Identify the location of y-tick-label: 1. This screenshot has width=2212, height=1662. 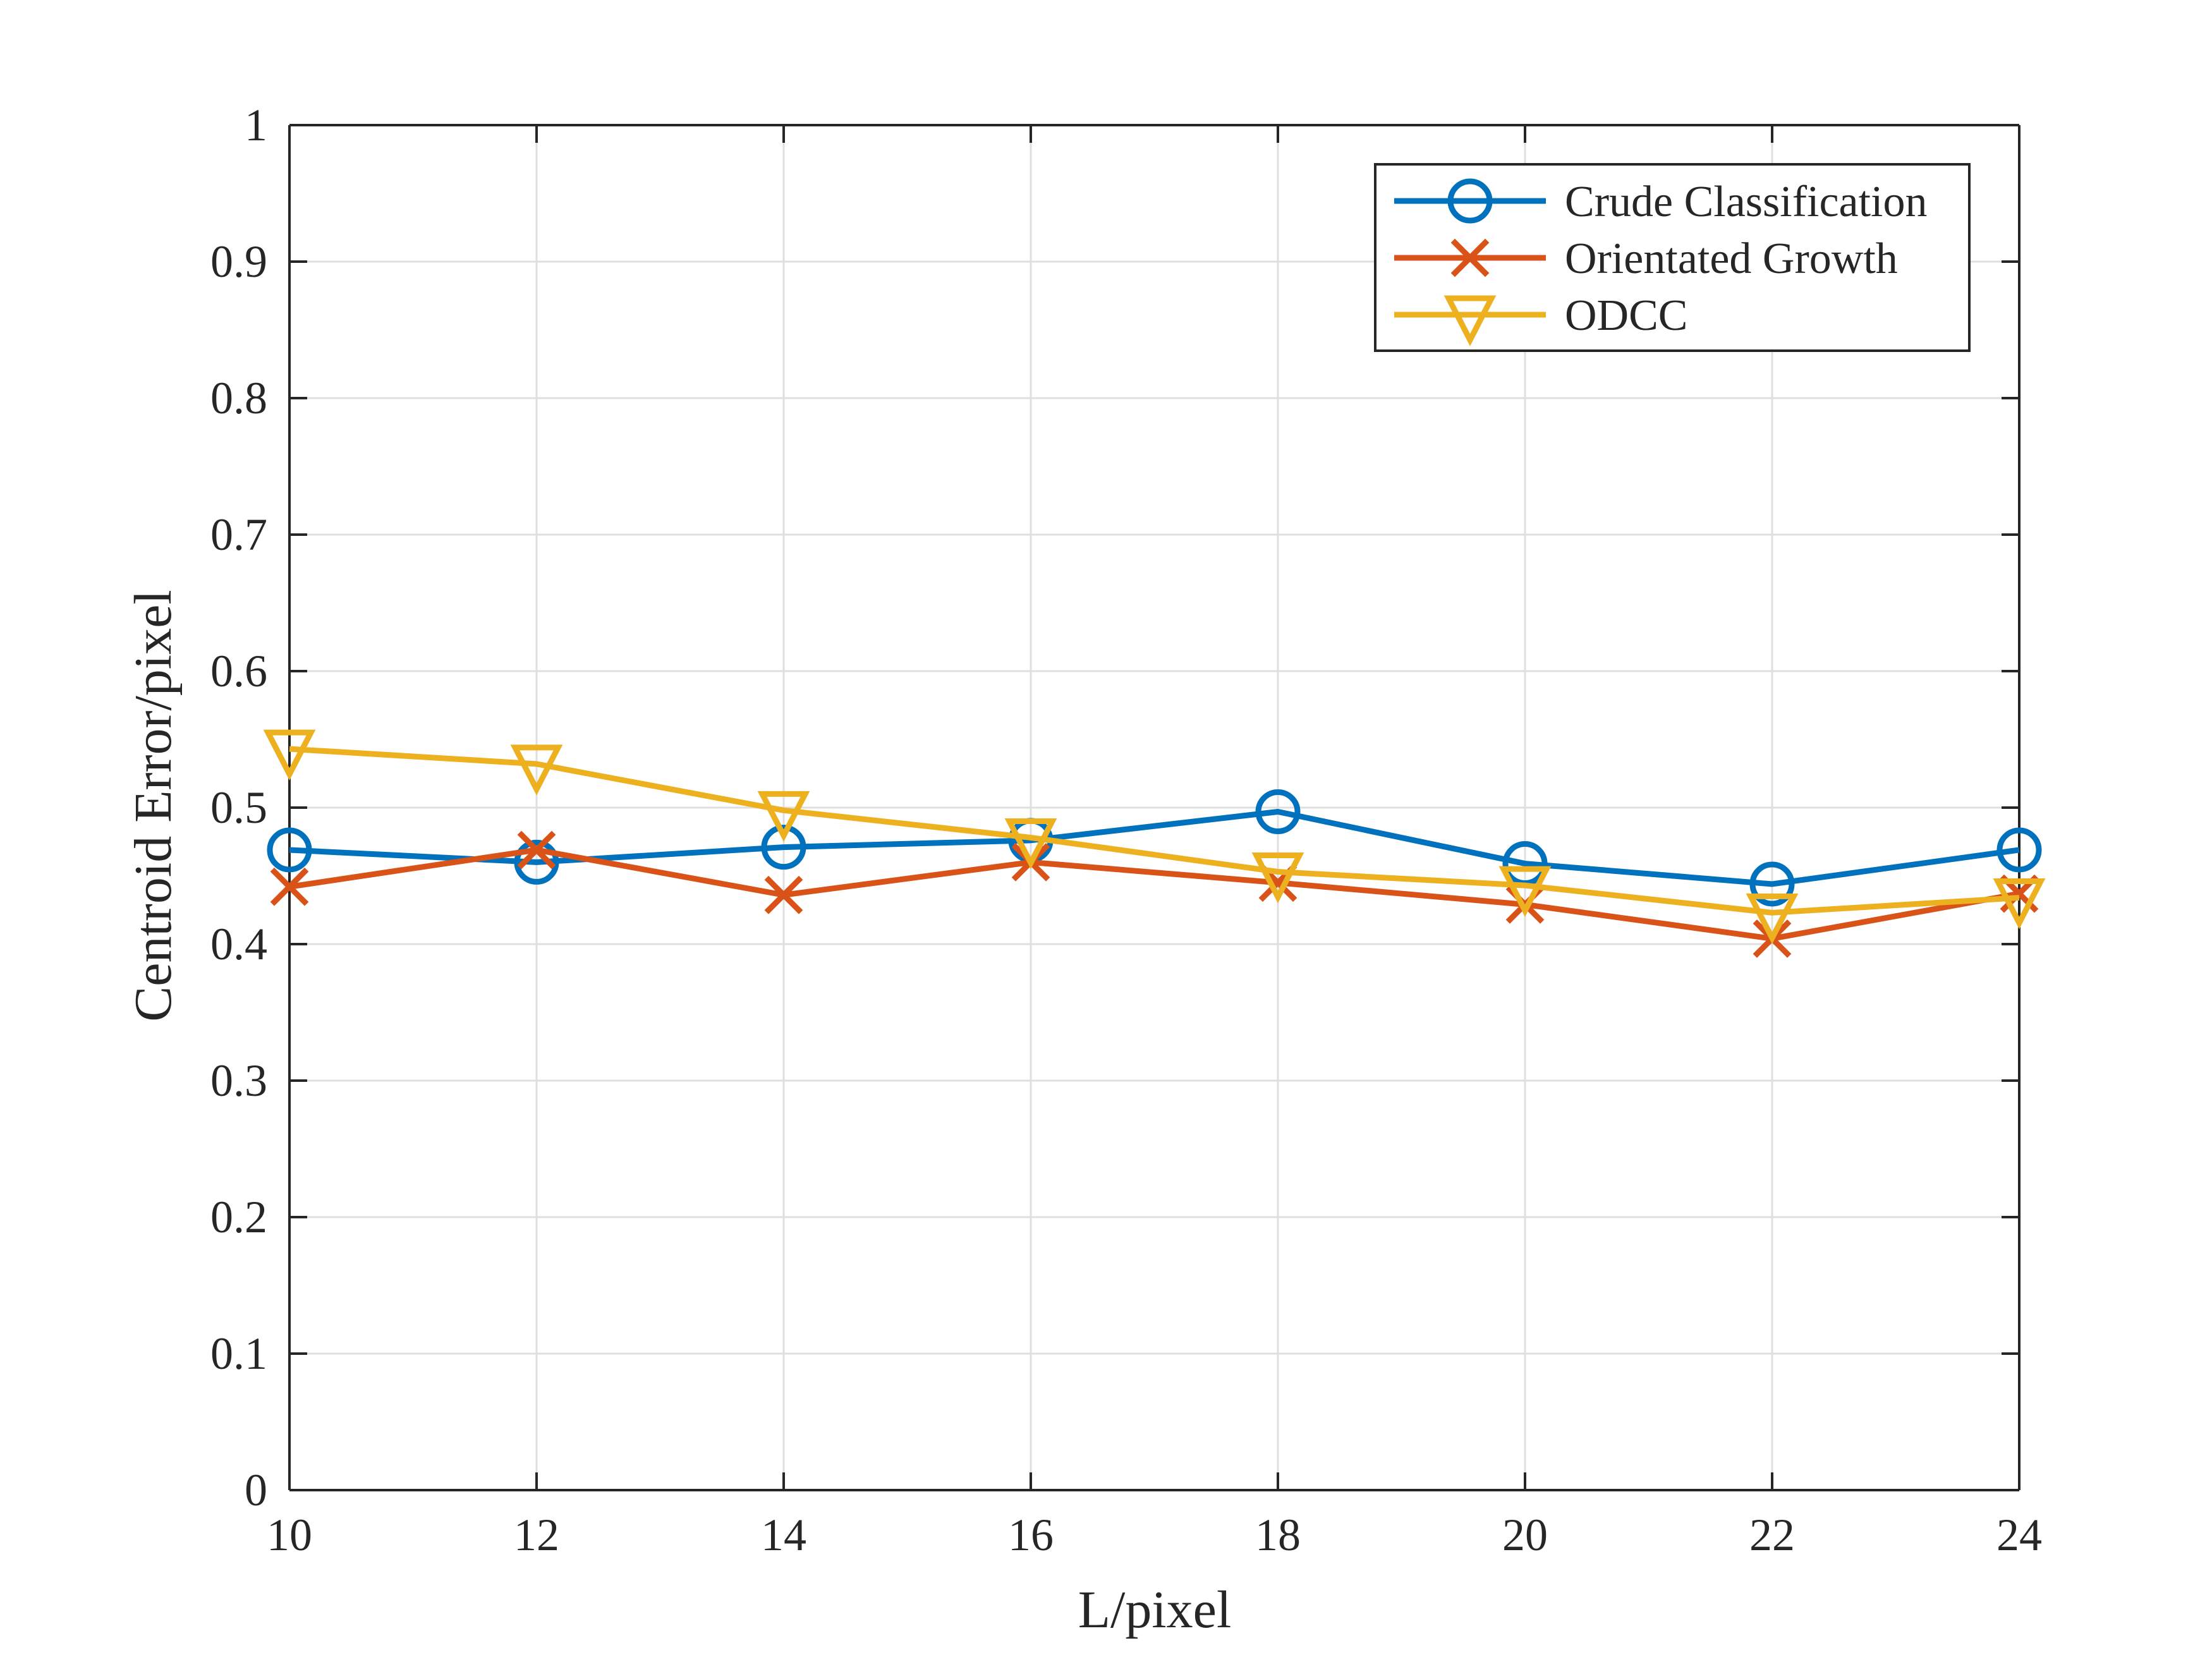
(256, 125).